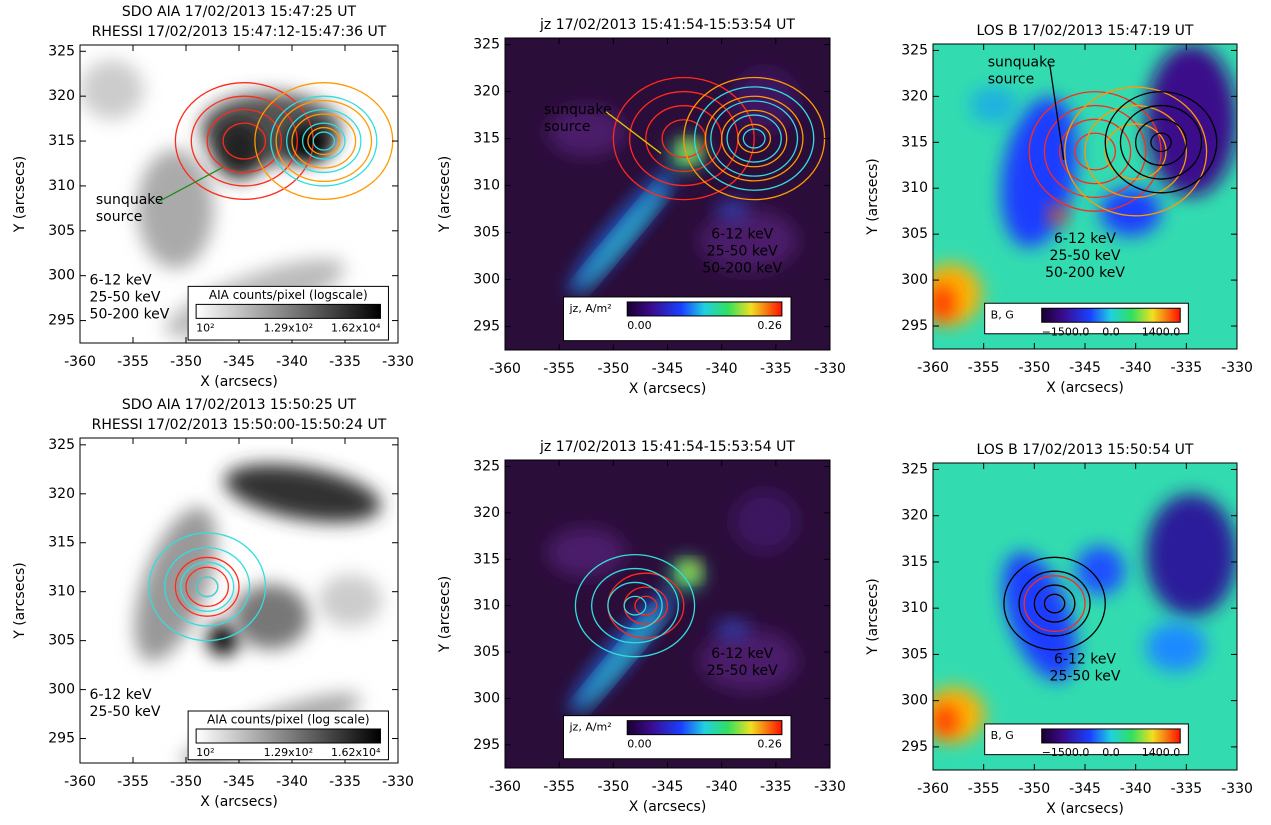  Describe the element at coordinates (61, 592) in the screenshot. I see `y-tick-label: 310` at that location.